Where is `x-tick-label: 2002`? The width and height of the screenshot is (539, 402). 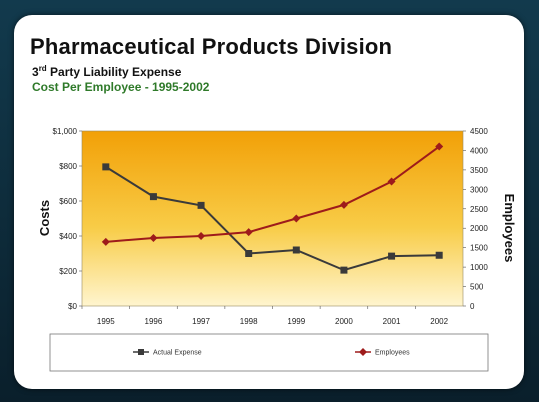
x-tick-label: 2002 is located at coordinates (439, 321).